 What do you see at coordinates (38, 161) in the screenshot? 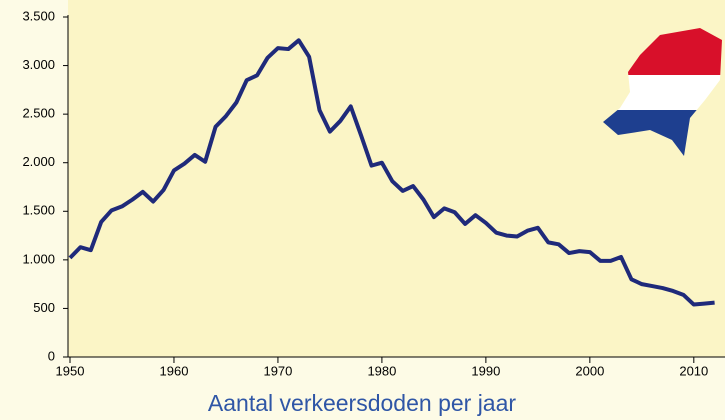
I see `y-tick-label: 2.000` at bounding box center [38, 161].